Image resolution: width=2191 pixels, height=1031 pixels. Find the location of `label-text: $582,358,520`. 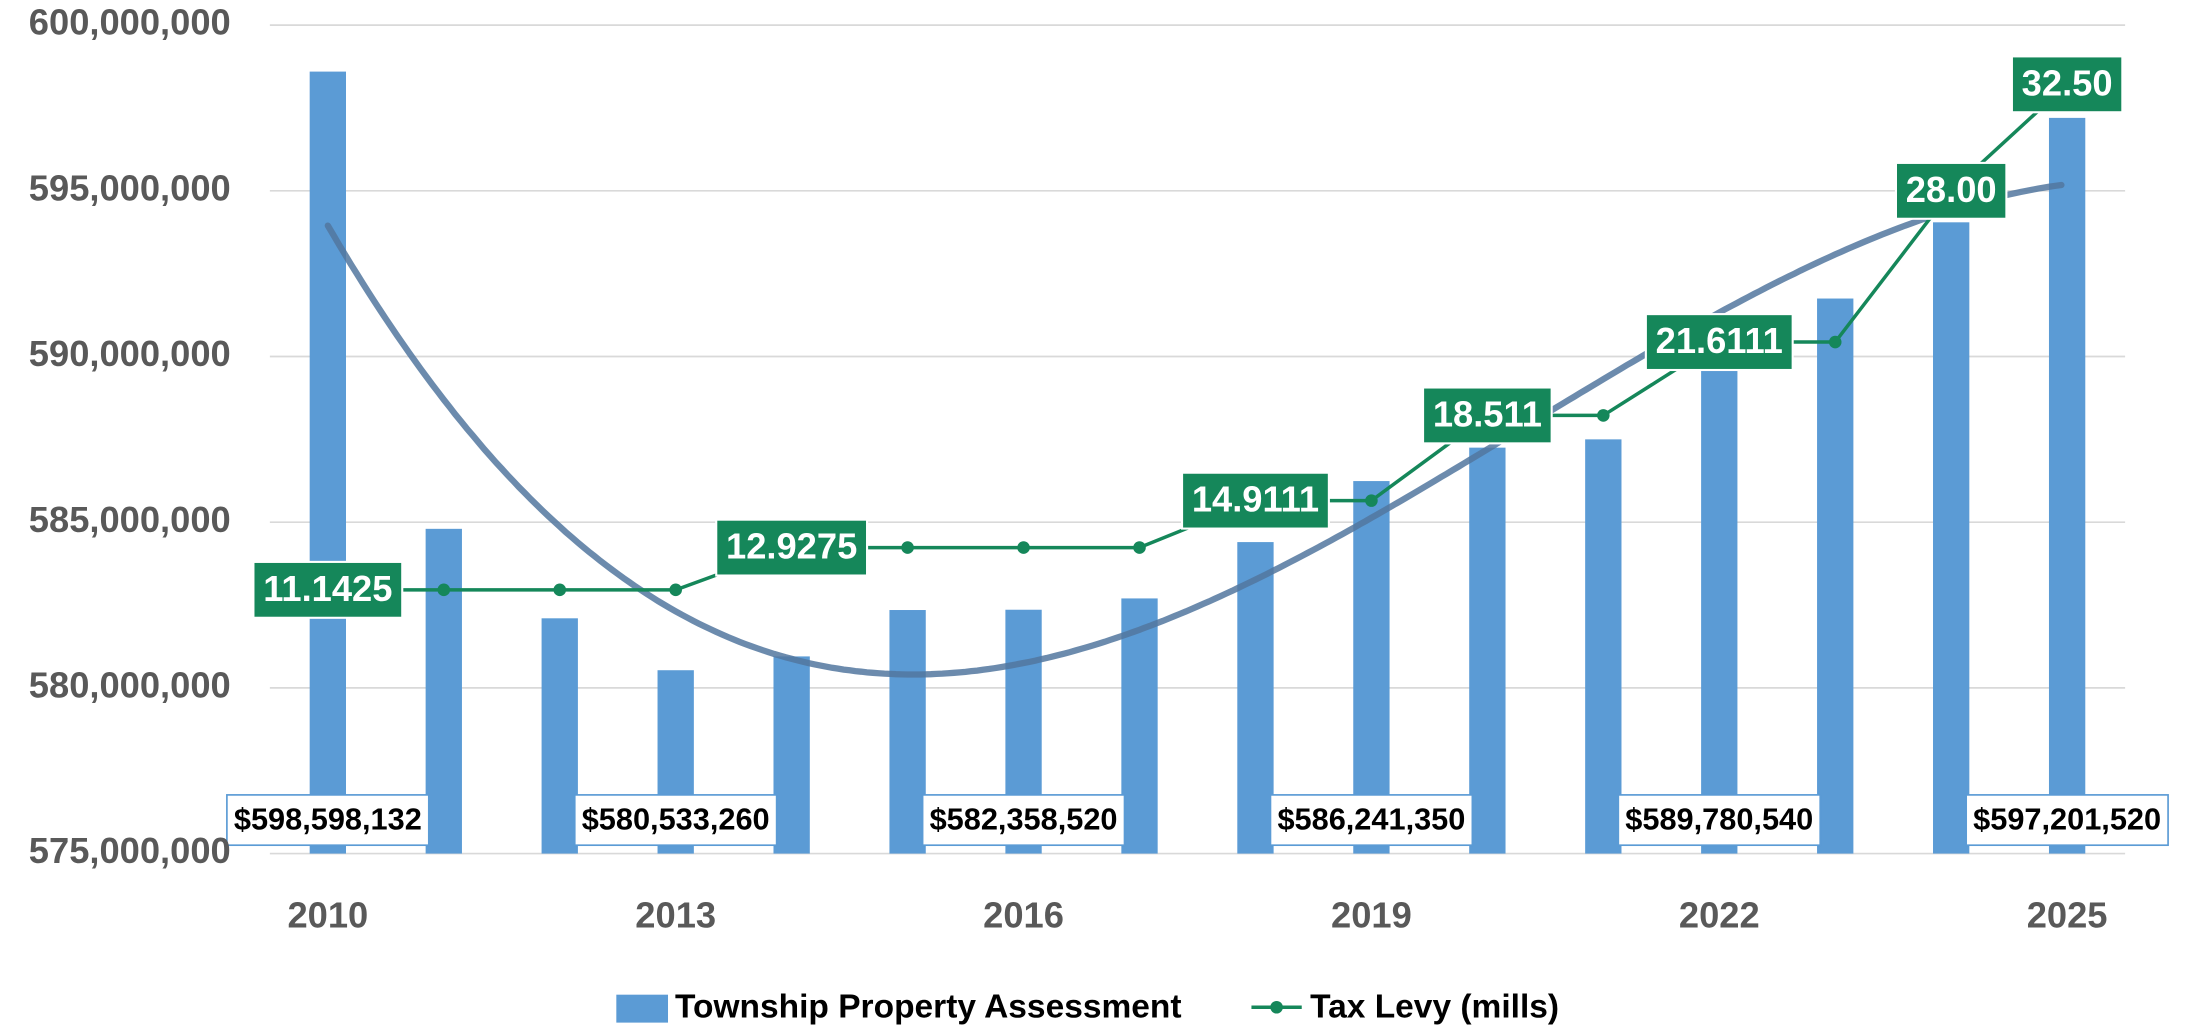

label-text: $582,358,520 is located at coordinates (1024, 819).